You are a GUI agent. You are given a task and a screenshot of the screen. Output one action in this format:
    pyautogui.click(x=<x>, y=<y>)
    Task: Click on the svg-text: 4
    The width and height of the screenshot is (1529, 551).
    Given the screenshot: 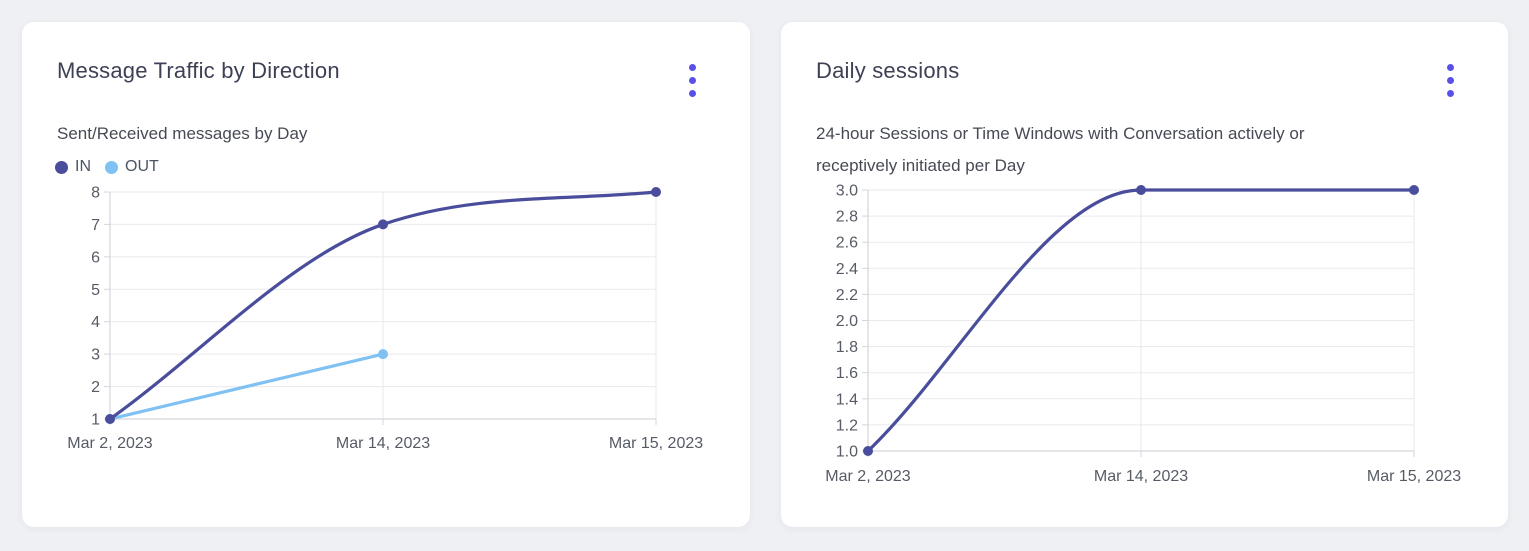 What is the action you would take?
    pyautogui.click(x=95, y=322)
    